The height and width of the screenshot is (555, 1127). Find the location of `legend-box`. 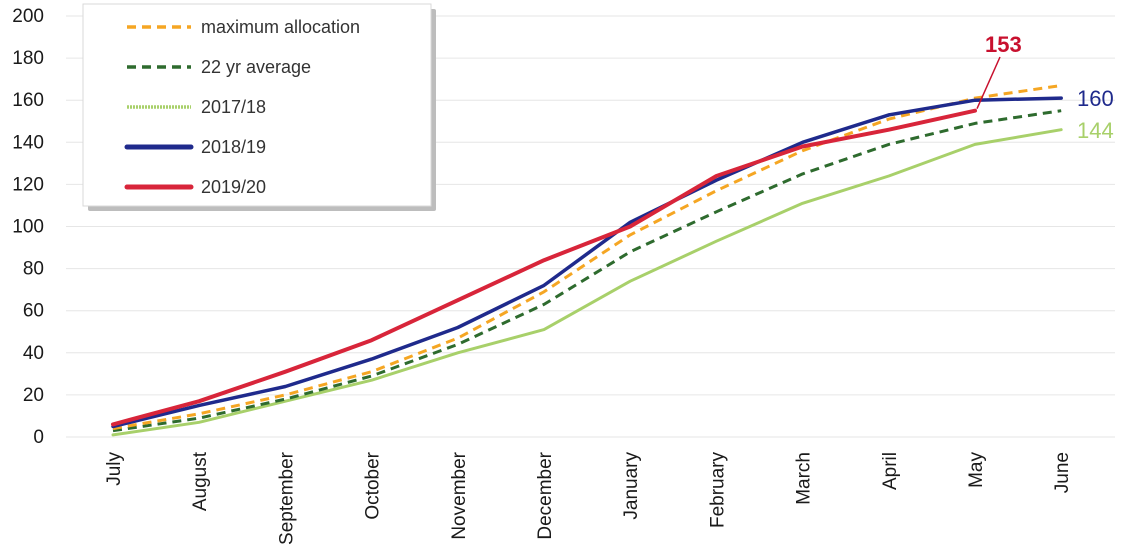

legend-box is located at coordinates (257, 105).